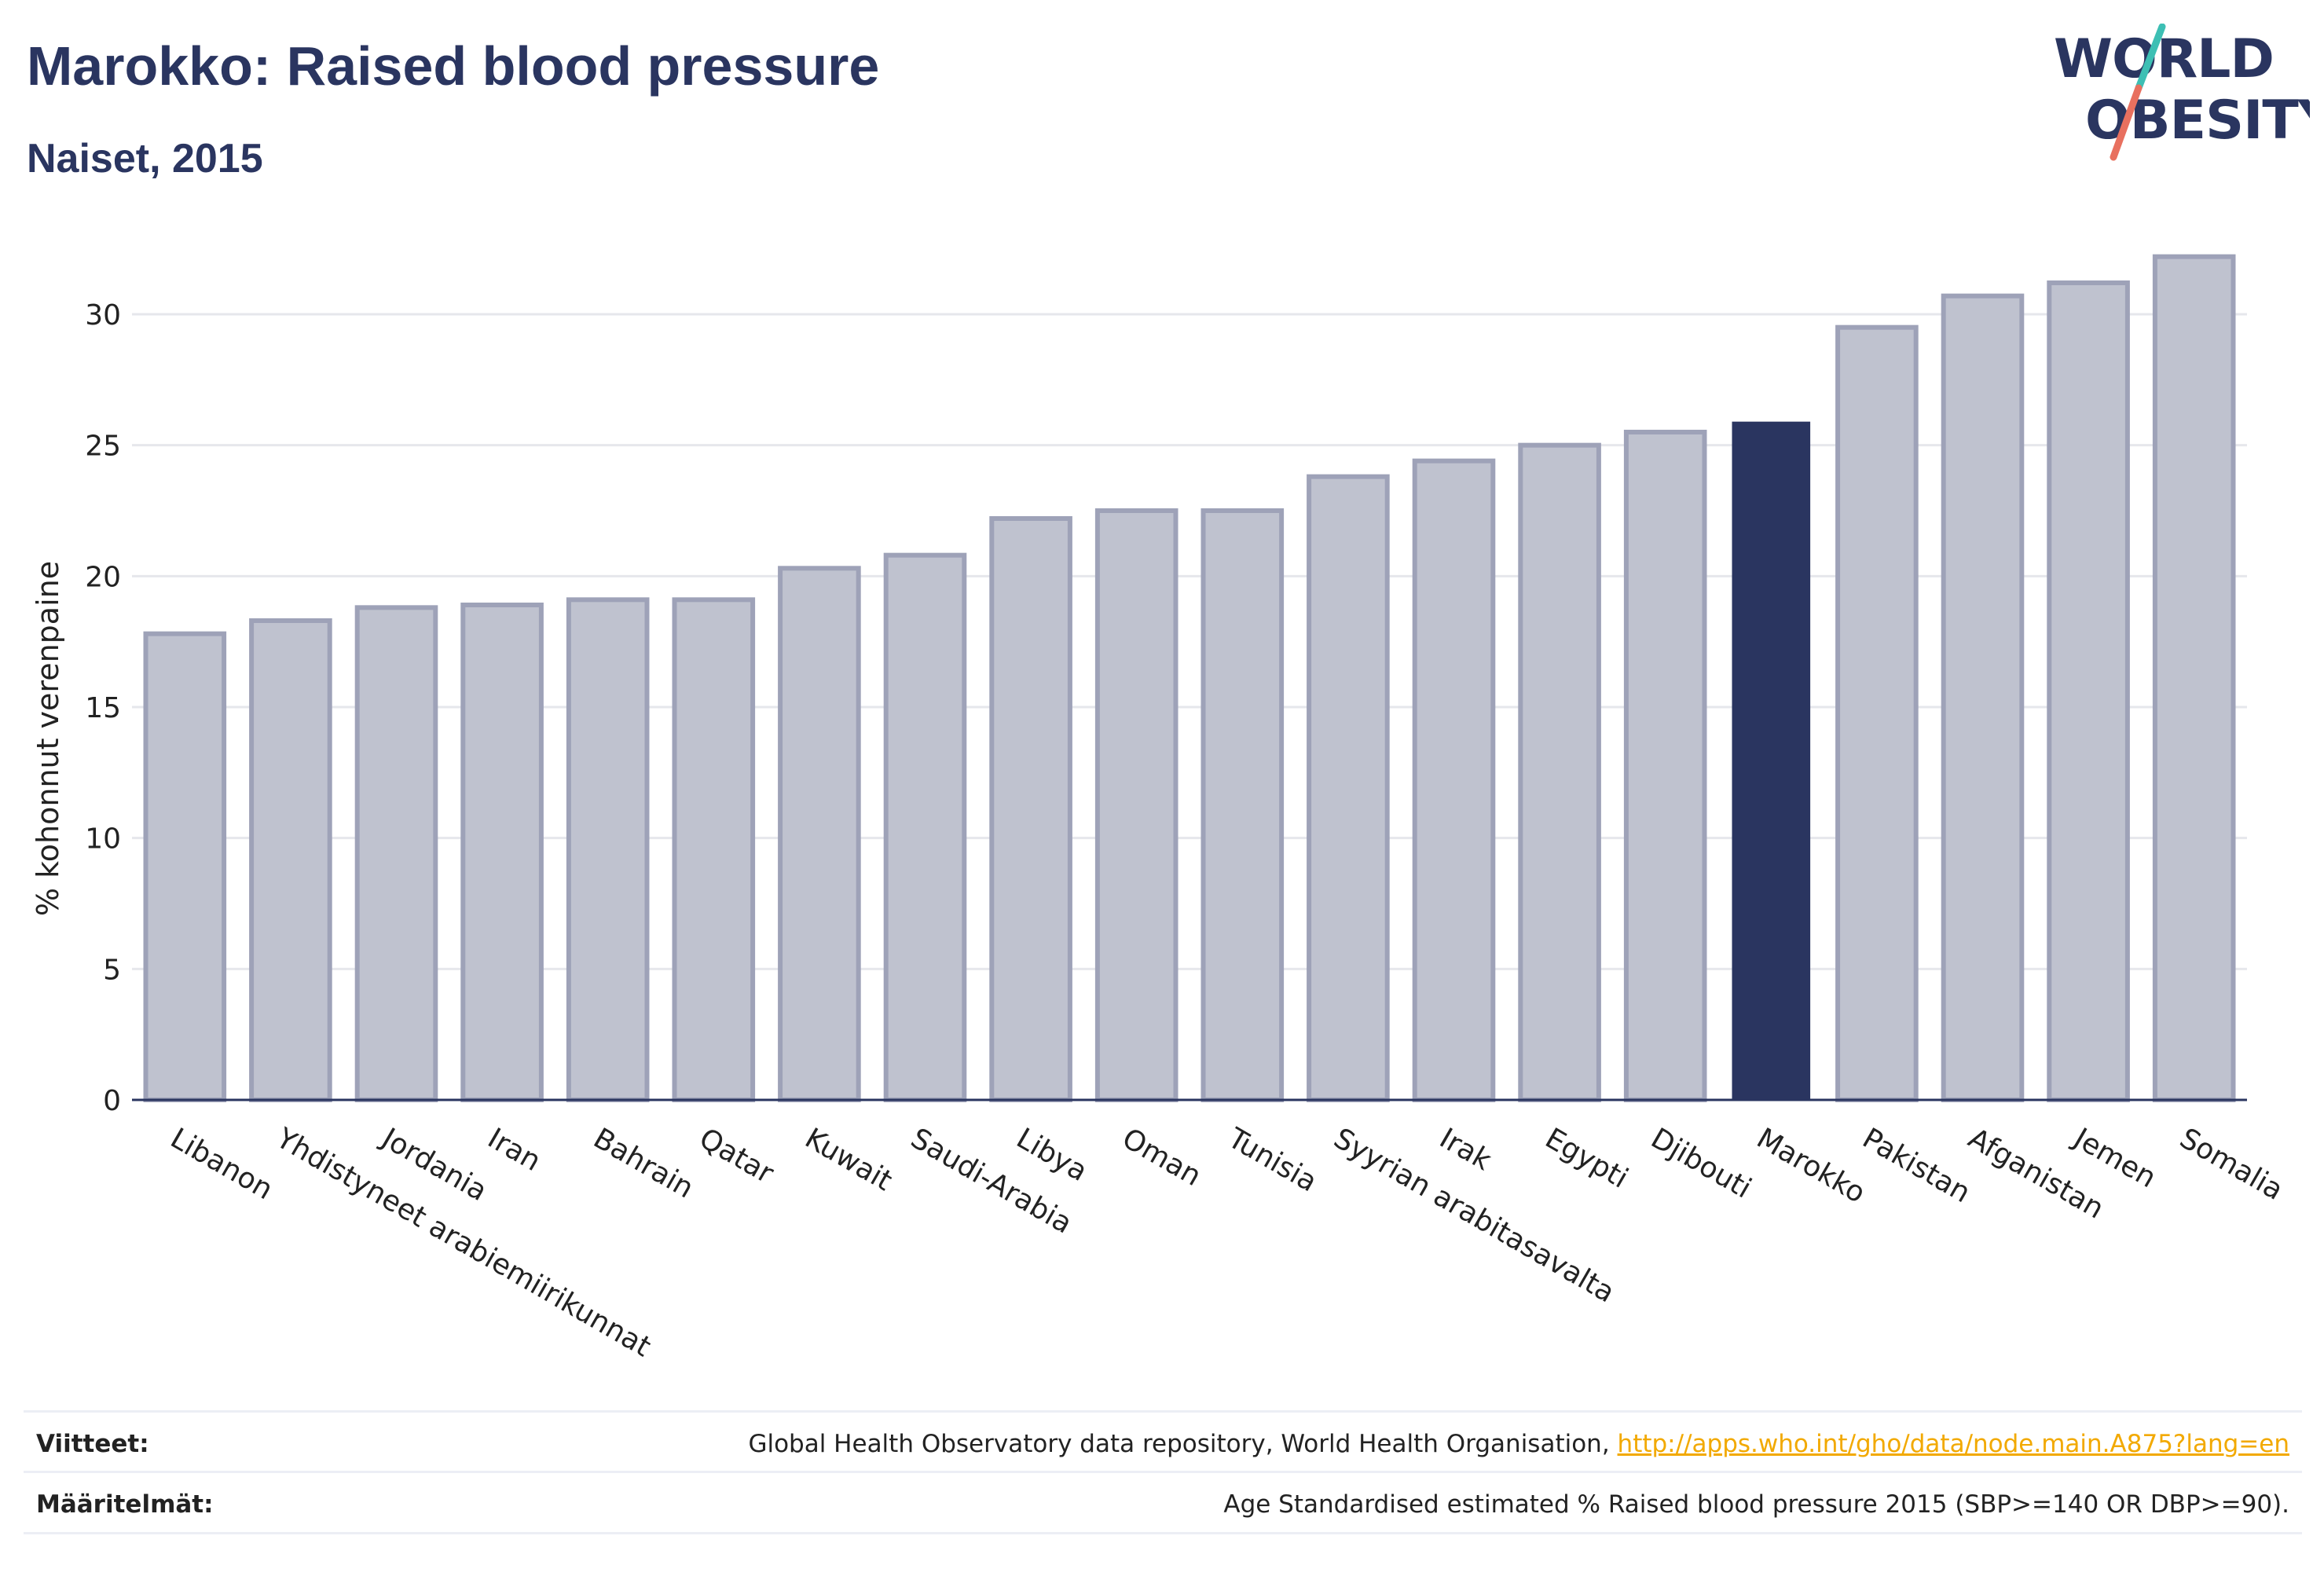 The width and height of the screenshot is (2324, 1576). What do you see at coordinates (514, 1150) in the screenshot?
I see `x-tick-label: Iran` at bounding box center [514, 1150].